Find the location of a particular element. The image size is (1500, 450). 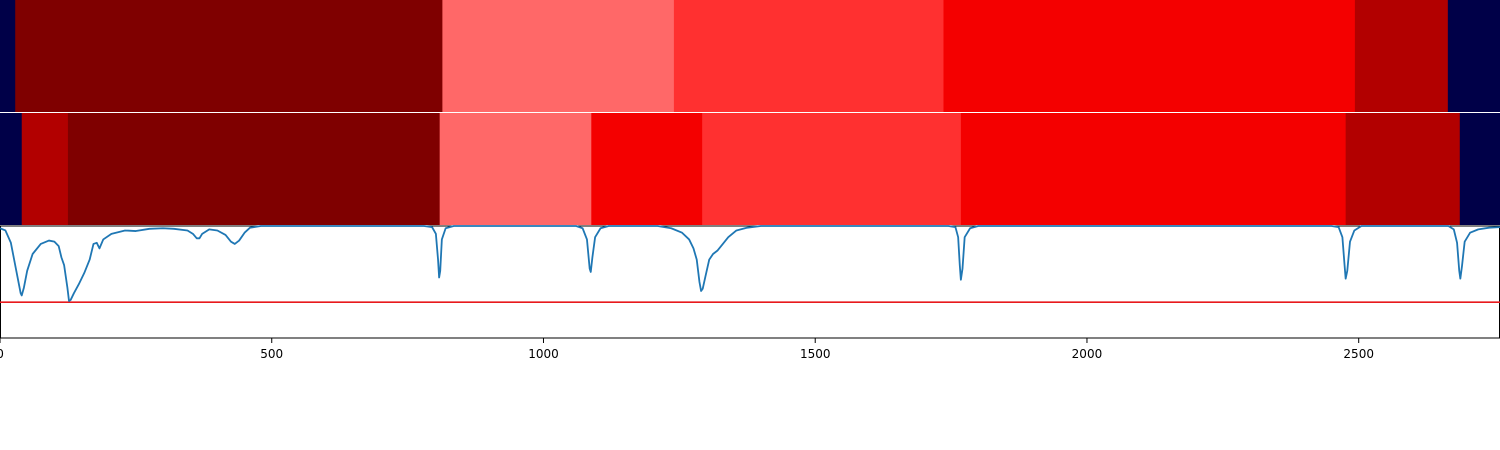

x-axis: 0 500 1000 1500 2000 2500 is located at coordinates (687, 349).